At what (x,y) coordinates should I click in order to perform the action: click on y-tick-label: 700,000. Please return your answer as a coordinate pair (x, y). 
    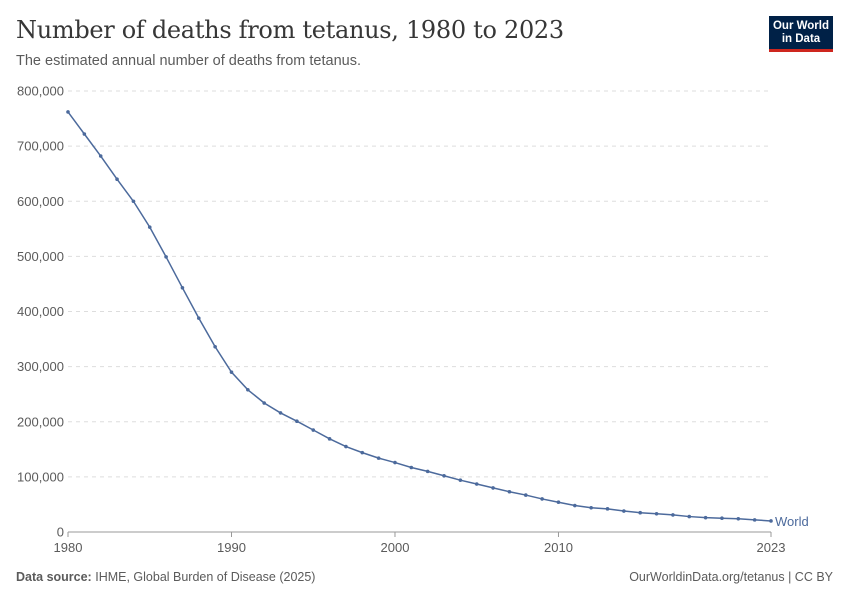
    Looking at the image, I should click on (40, 146).